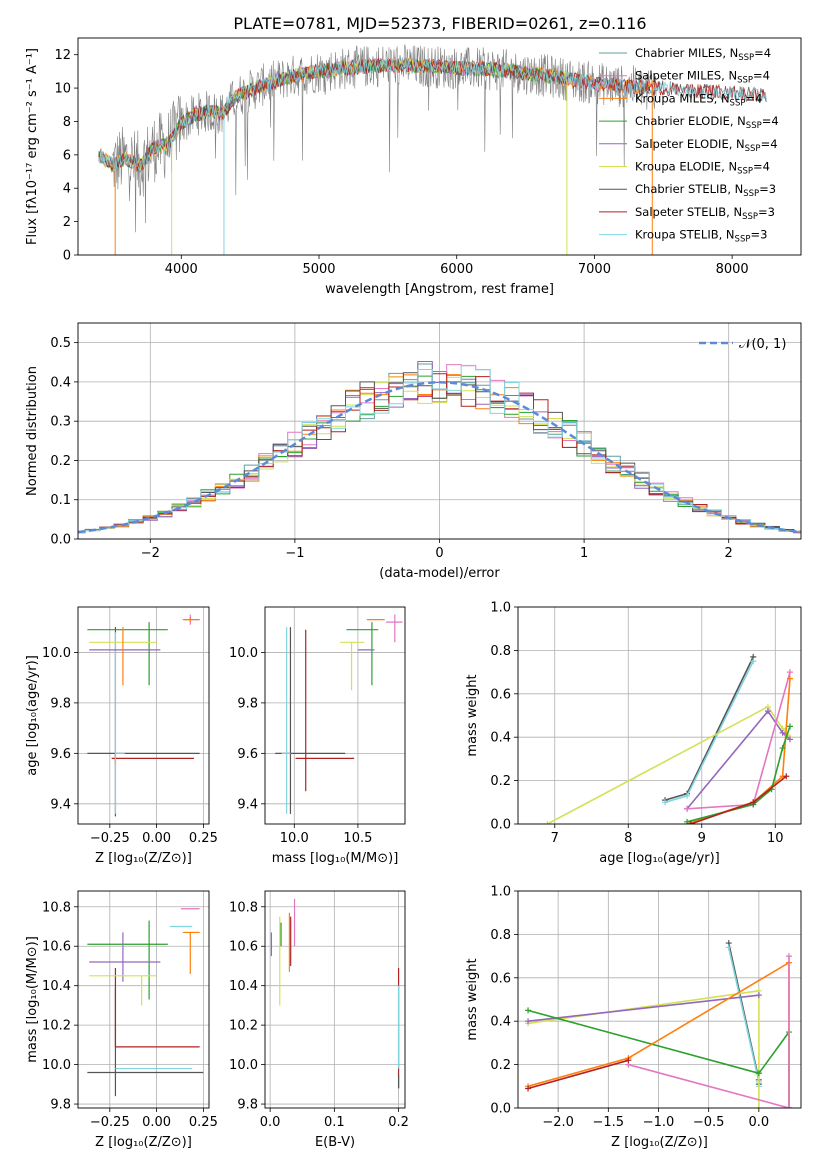  Describe the element at coordinates (500, 738) in the screenshot. I see `y-tick-label: 0.4` at that location.